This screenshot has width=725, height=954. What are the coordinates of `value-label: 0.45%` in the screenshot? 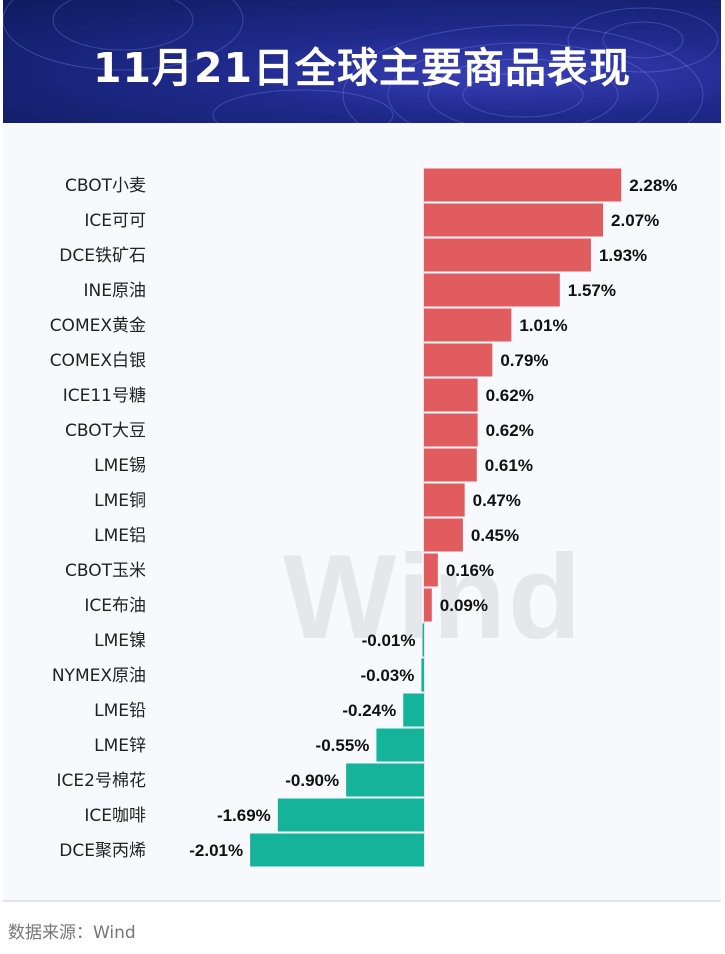 It's located at (495, 535).